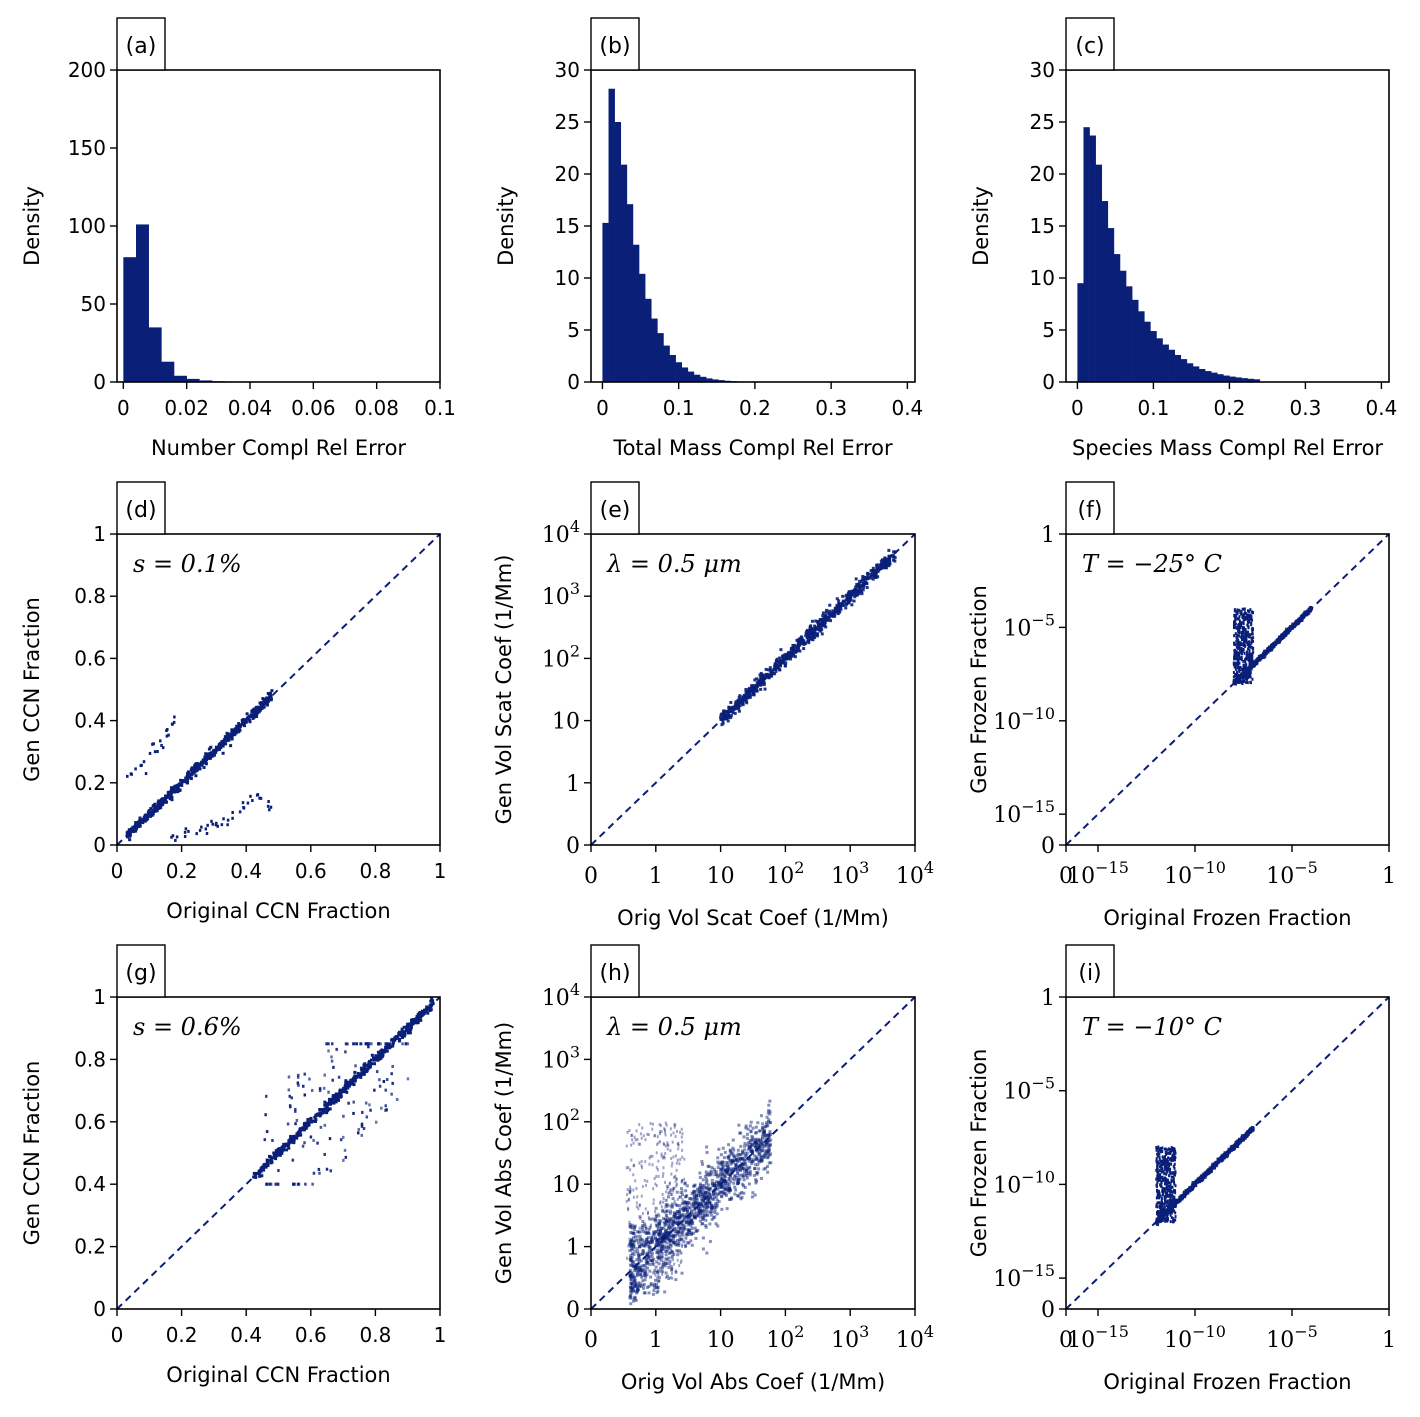 This screenshot has height=1417, width=1420. What do you see at coordinates (752, 448) in the screenshot?
I see `x-axis-label: Total Mass Compl Rel Error` at bounding box center [752, 448].